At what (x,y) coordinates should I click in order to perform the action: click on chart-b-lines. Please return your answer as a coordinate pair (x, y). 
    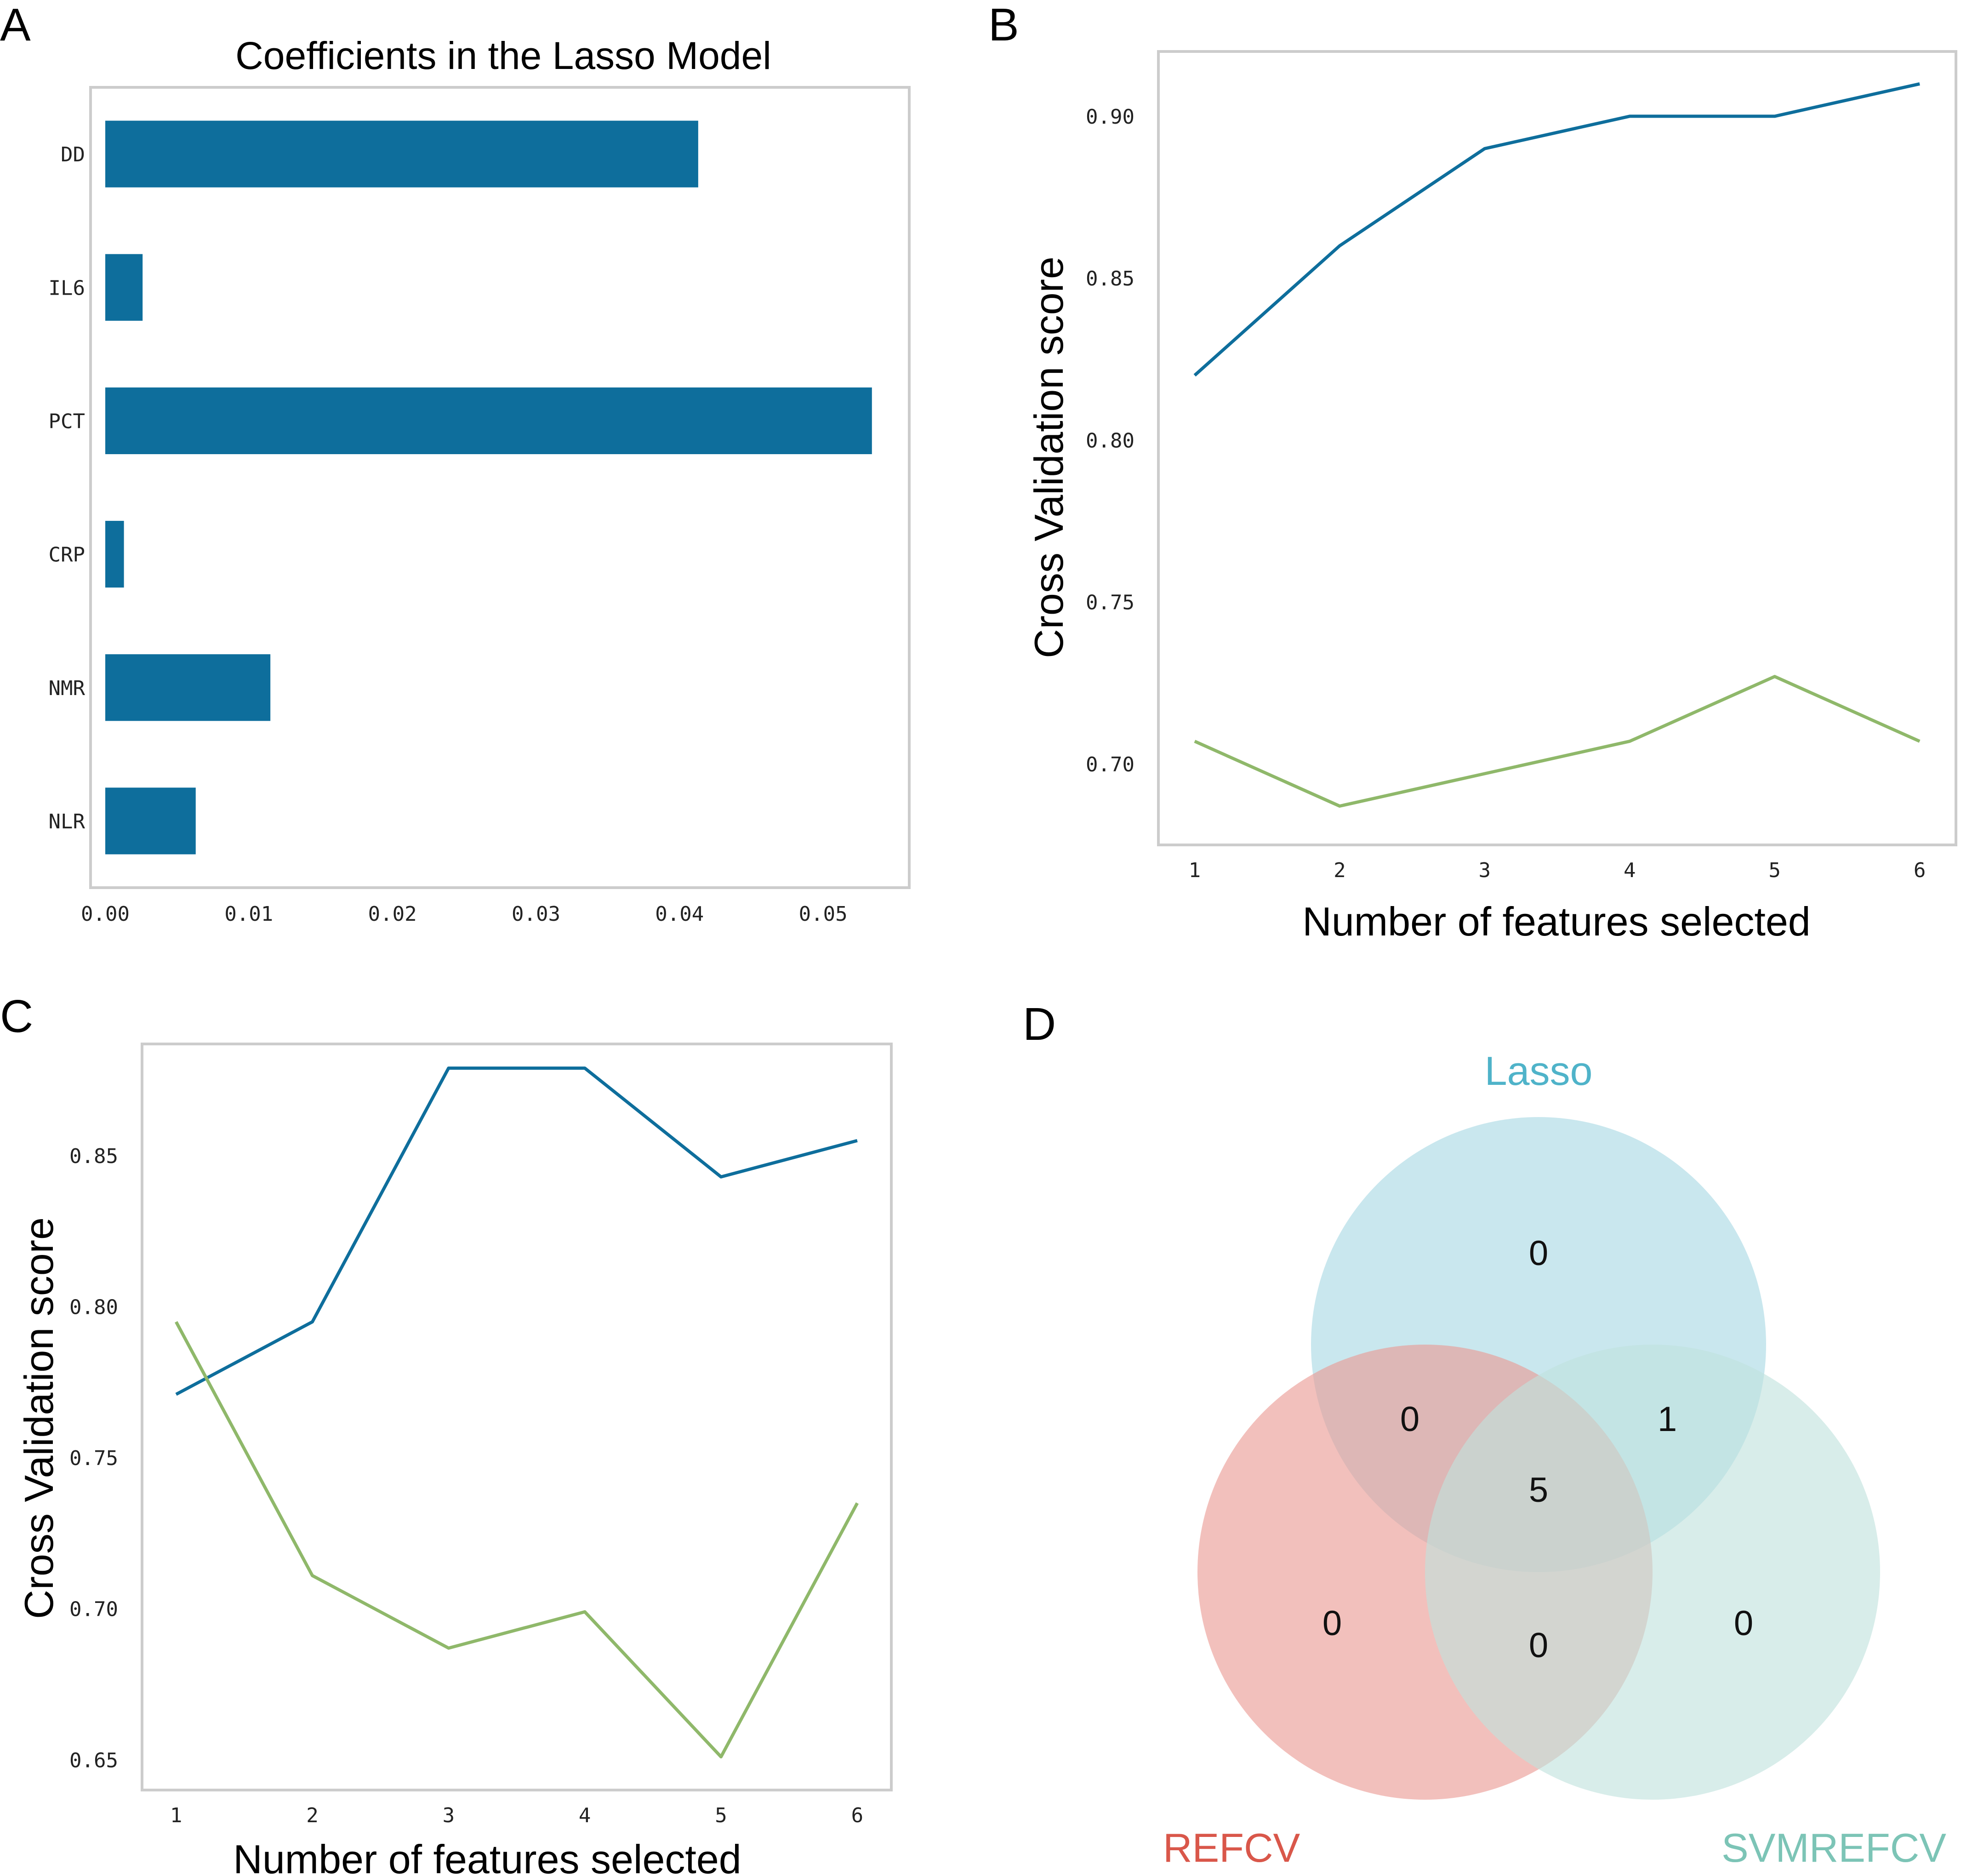
    Looking at the image, I should click on (1557, 445).